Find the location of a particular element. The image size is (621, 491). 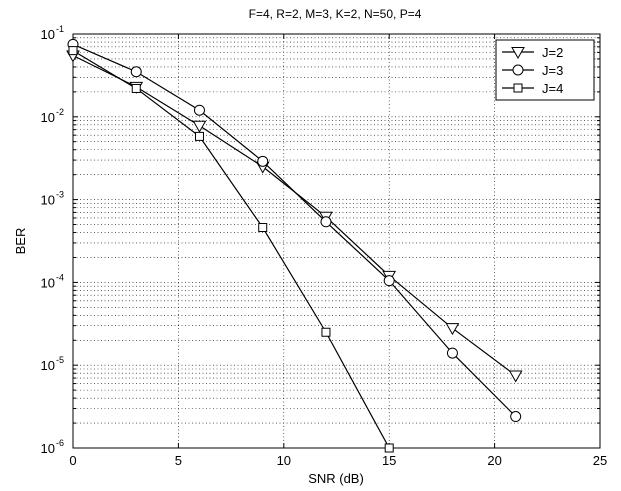

chart-title: F=4, R=2, M=3, K=2, N=50, P=4 is located at coordinates (335, 14).